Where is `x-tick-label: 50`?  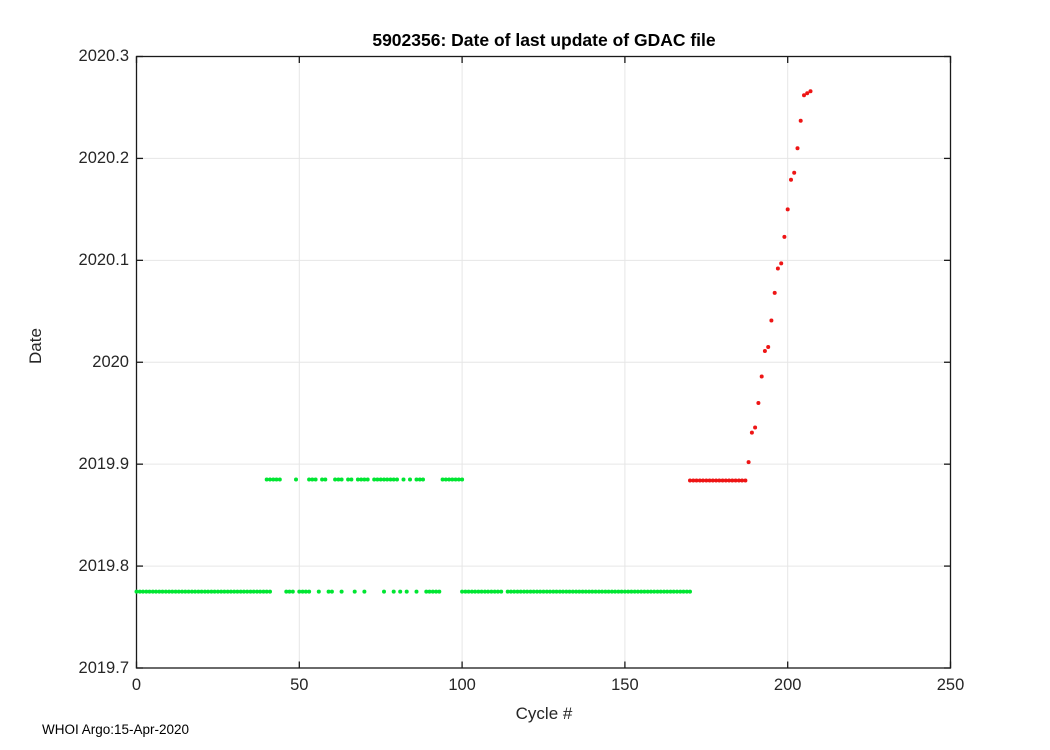
x-tick-label: 50 is located at coordinates (299, 685).